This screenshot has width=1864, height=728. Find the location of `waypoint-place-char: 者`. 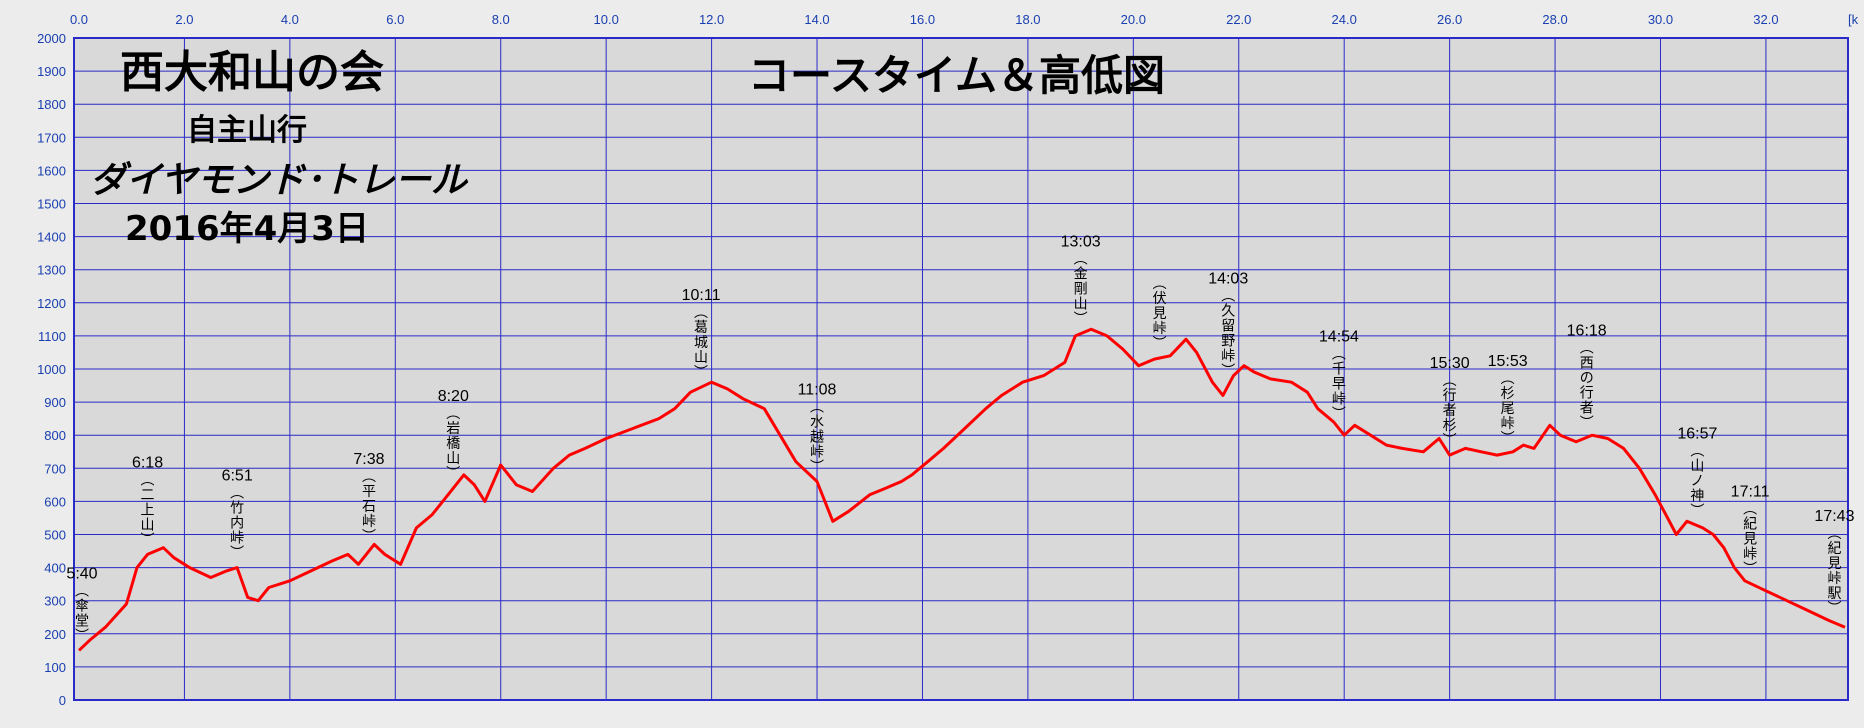

waypoint-place-char: 者 is located at coordinates (1450, 411).